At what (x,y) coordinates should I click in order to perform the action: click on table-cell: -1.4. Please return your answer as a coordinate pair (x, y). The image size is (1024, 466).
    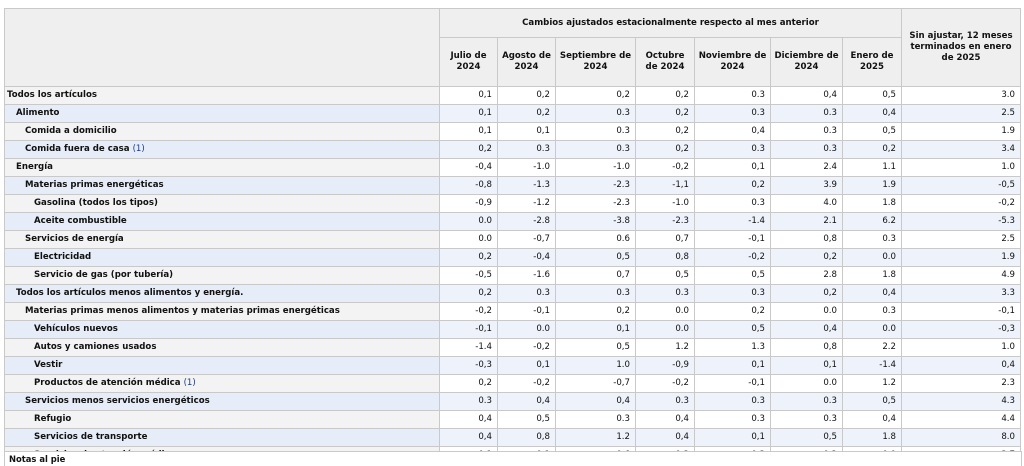
    Looking at the image, I should click on (872, 365).